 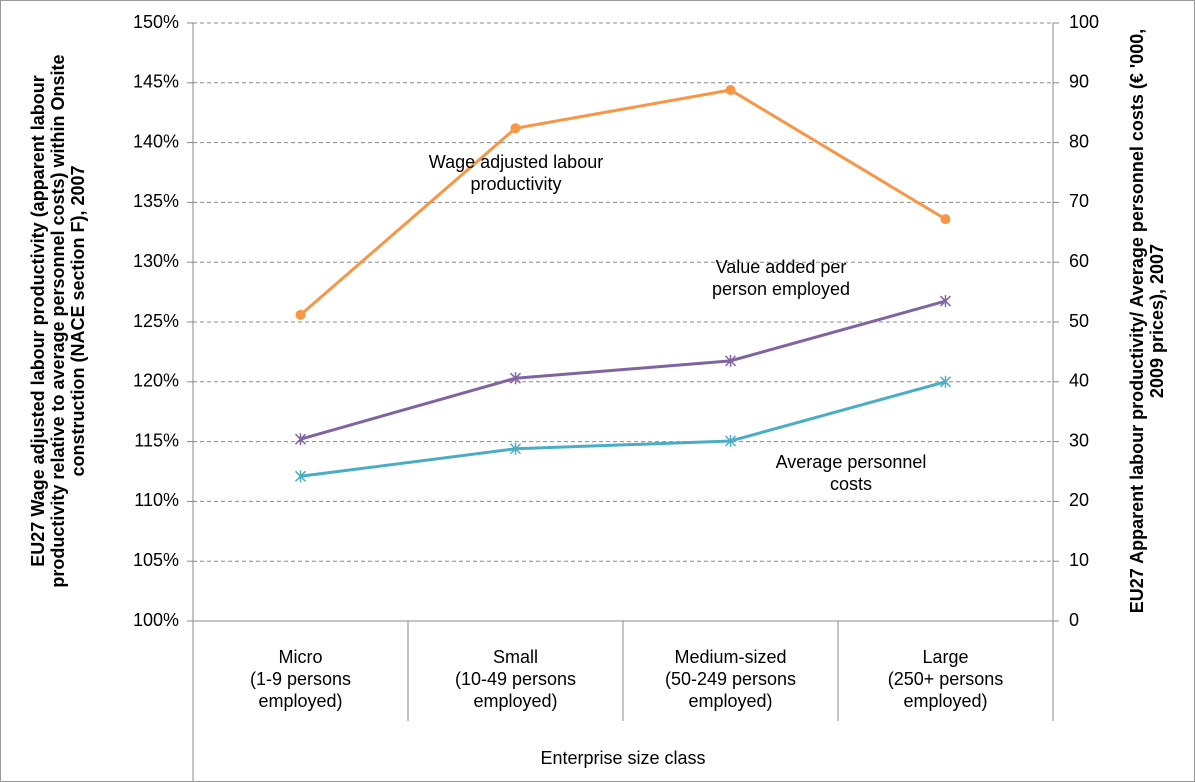 What do you see at coordinates (1079, 201) in the screenshot?
I see `y2-tick-label: 70` at bounding box center [1079, 201].